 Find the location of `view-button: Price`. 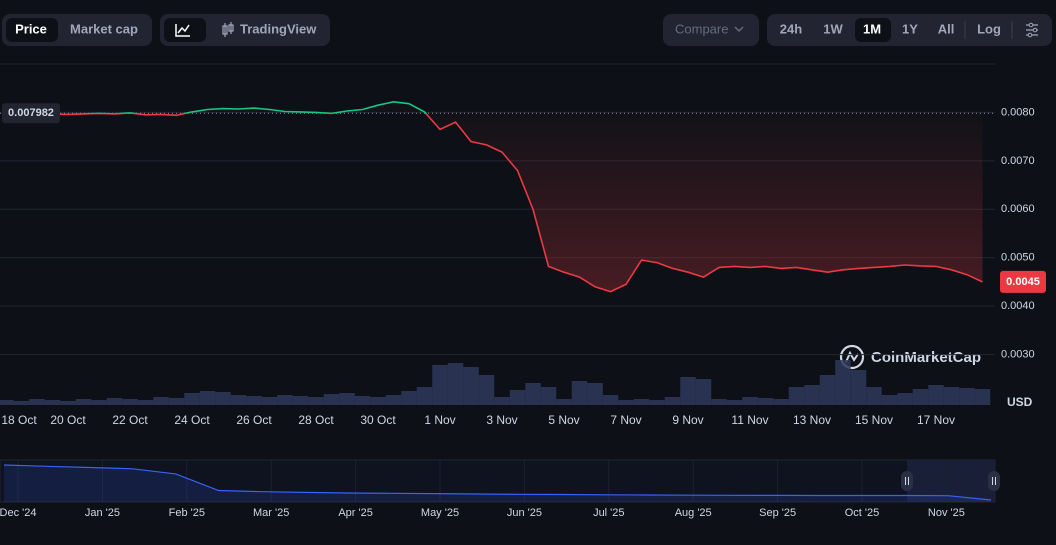

view-button: Price is located at coordinates (31, 28).